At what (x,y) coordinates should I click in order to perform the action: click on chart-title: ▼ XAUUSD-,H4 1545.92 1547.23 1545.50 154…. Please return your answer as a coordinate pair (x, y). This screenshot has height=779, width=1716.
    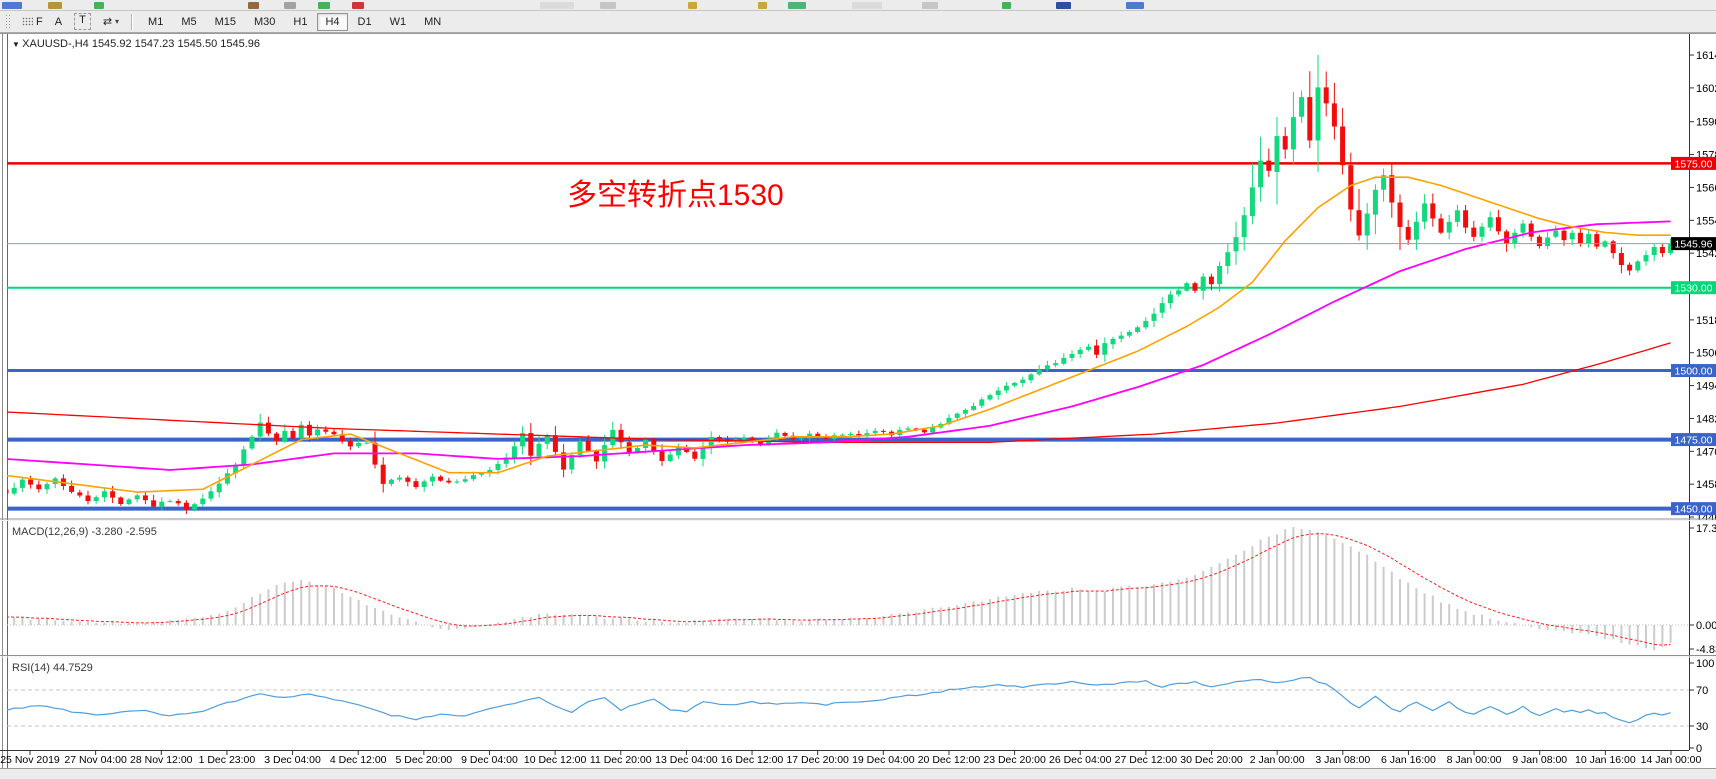
    Looking at the image, I should click on (136, 44).